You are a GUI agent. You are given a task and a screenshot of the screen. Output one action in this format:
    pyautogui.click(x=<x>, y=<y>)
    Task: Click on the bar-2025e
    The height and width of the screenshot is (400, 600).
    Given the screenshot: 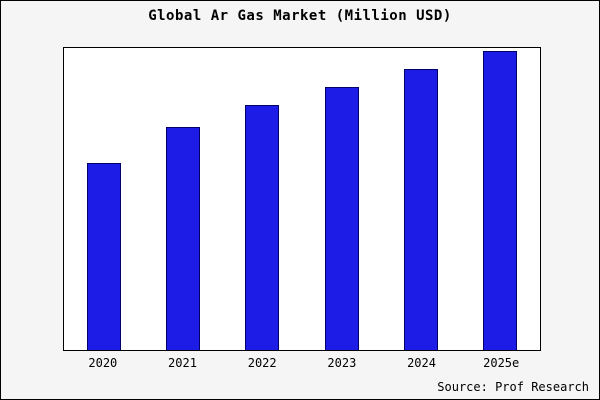 What is the action you would take?
    pyautogui.click(x=500, y=200)
    